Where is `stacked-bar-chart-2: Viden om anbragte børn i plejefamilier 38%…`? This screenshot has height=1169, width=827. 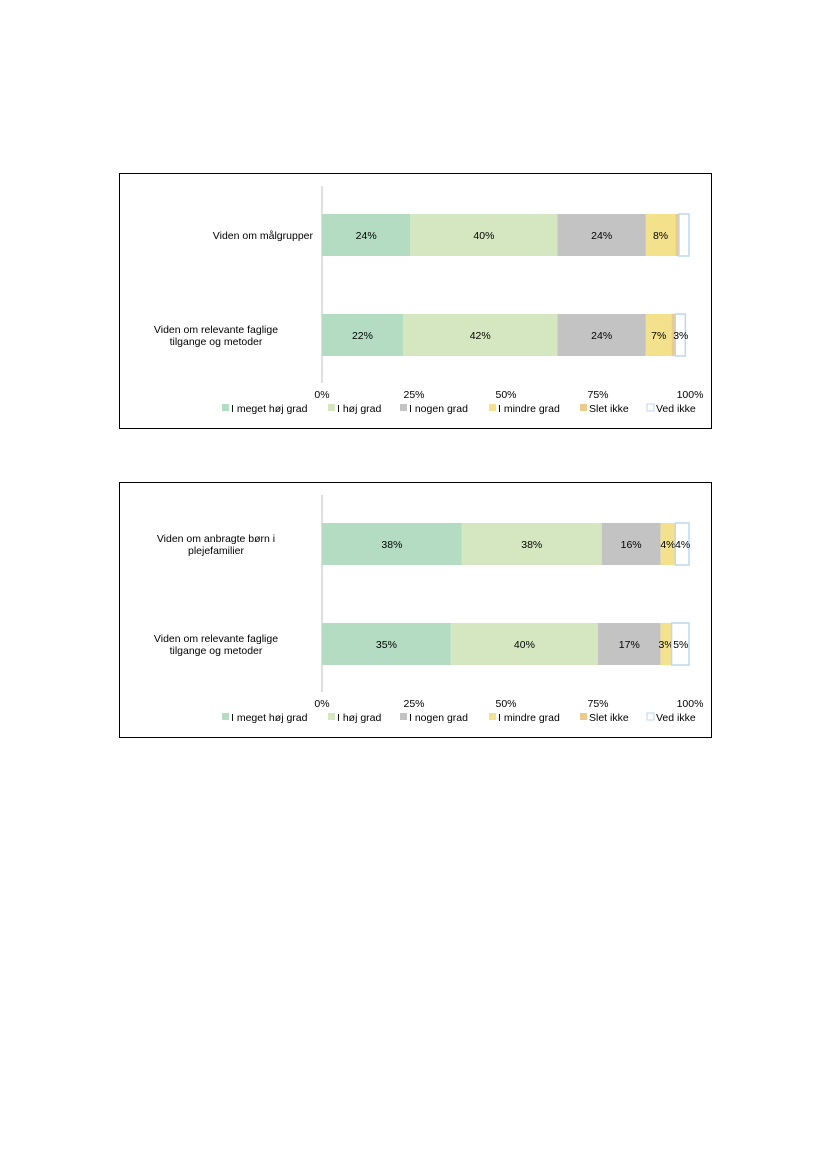 stacked-bar-chart-2: Viden om anbragte børn i plejefamilier 38%… is located at coordinates (429, 609).